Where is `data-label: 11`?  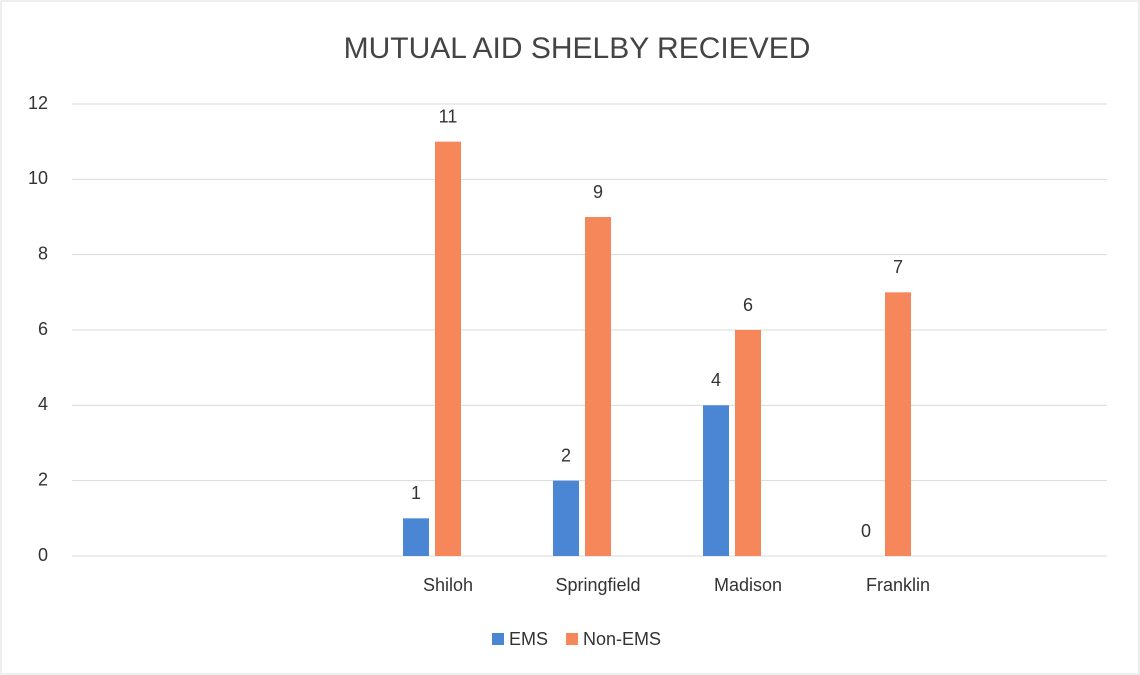 data-label: 11 is located at coordinates (448, 116).